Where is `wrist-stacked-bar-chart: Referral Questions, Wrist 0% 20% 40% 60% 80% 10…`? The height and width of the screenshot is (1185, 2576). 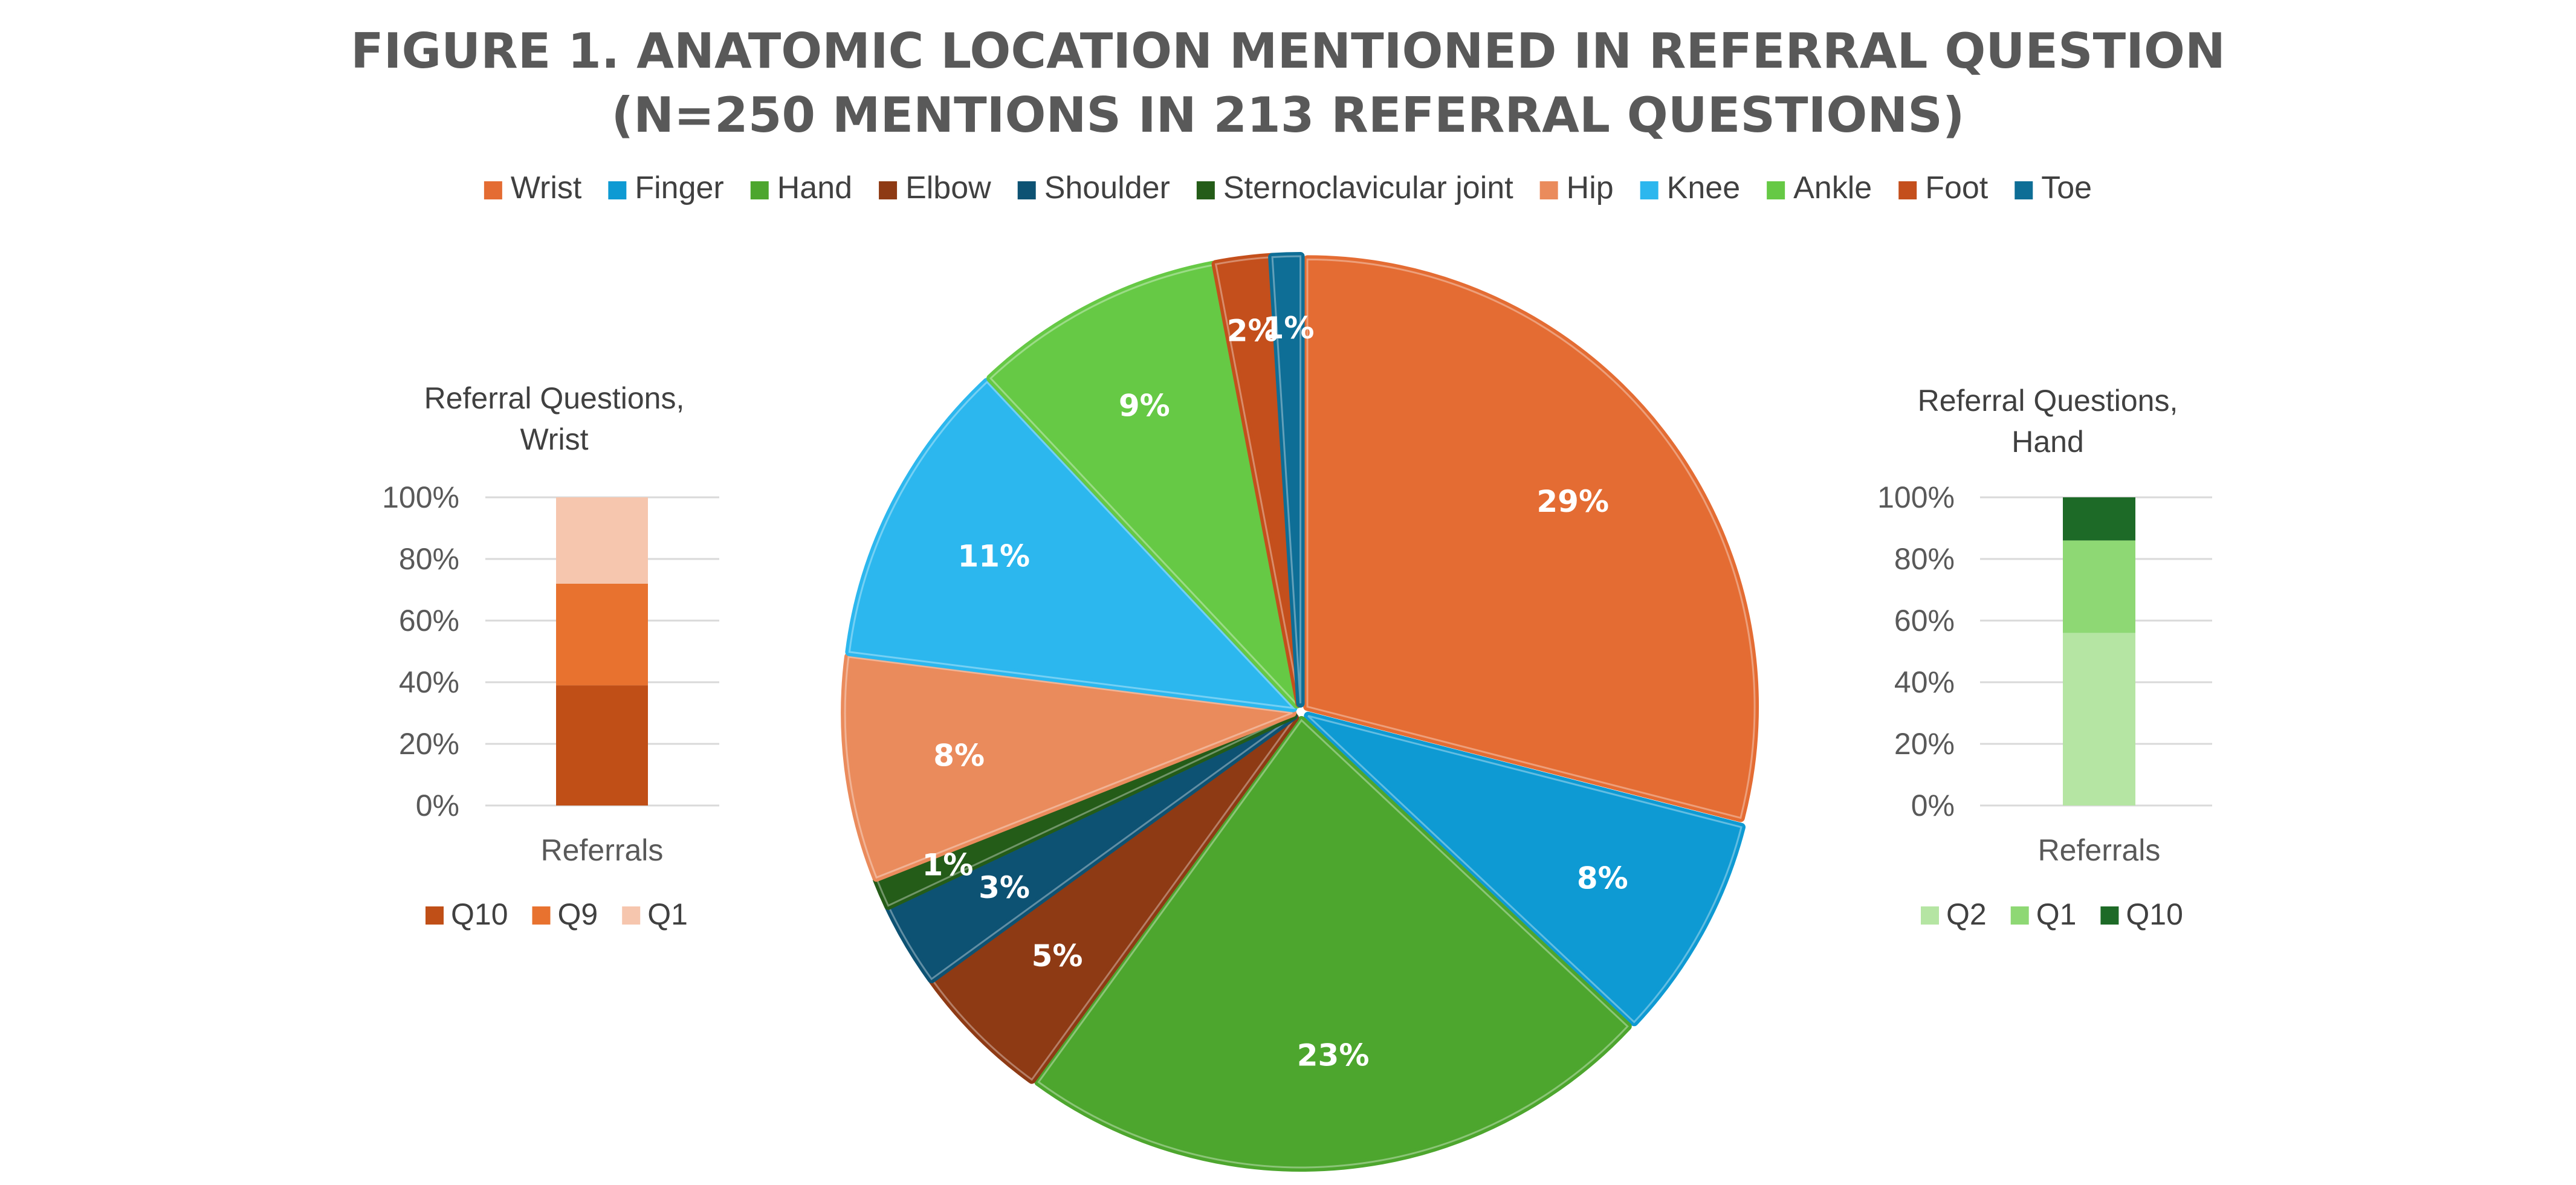 wrist-stacked-bar-chart: Referral Questions, Wrist 0% 20% 40% 60% 80% 10… is located at coordinates (550, 656).